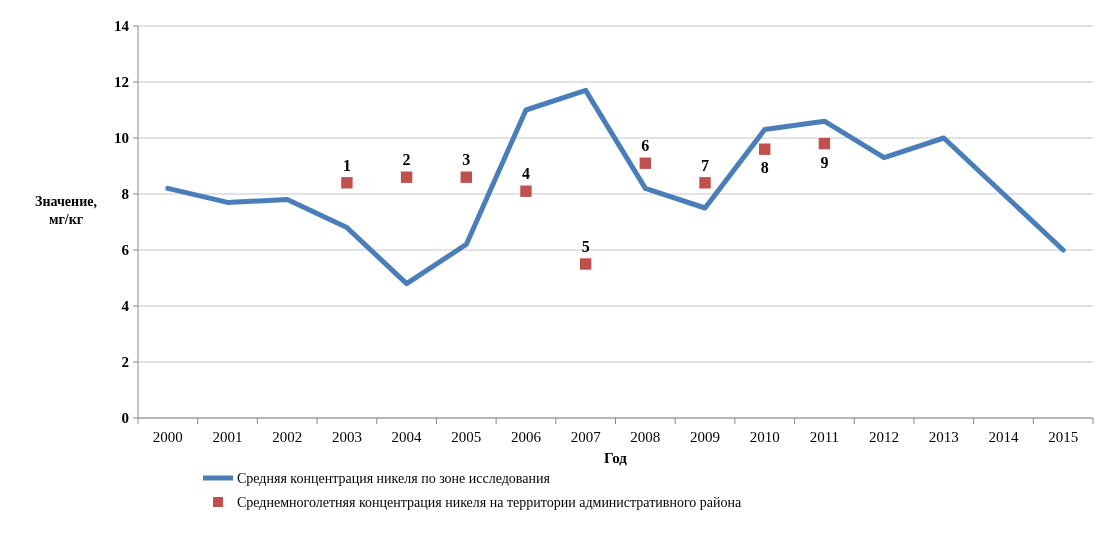 The image size is (1118, 535). I want to click on annotation: 1, so click(346, 165).